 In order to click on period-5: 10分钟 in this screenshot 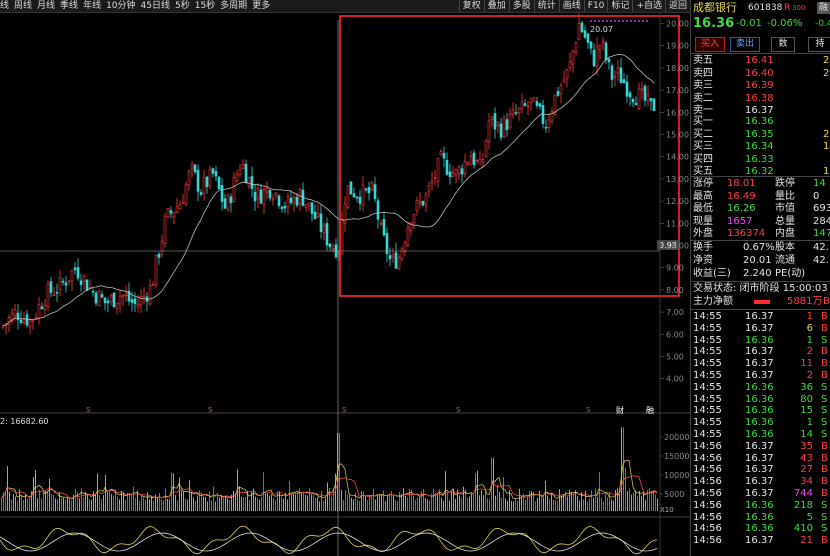, I will do `click(121, 6)`.